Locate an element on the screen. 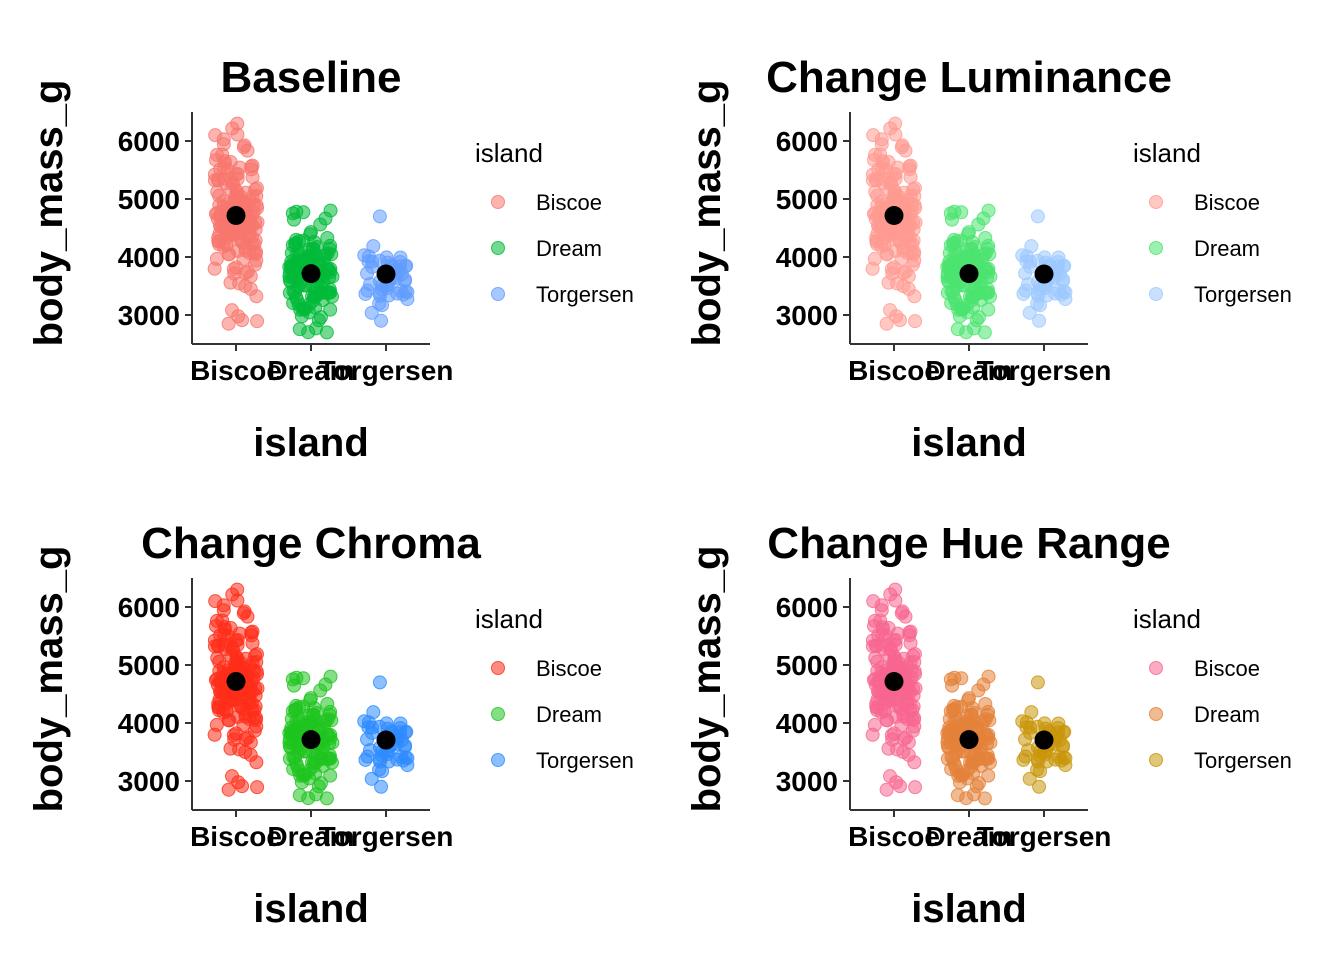 This screenshot has width=1344, height=960. chart-title: Change Luminance is located at coordinates (969, 77).